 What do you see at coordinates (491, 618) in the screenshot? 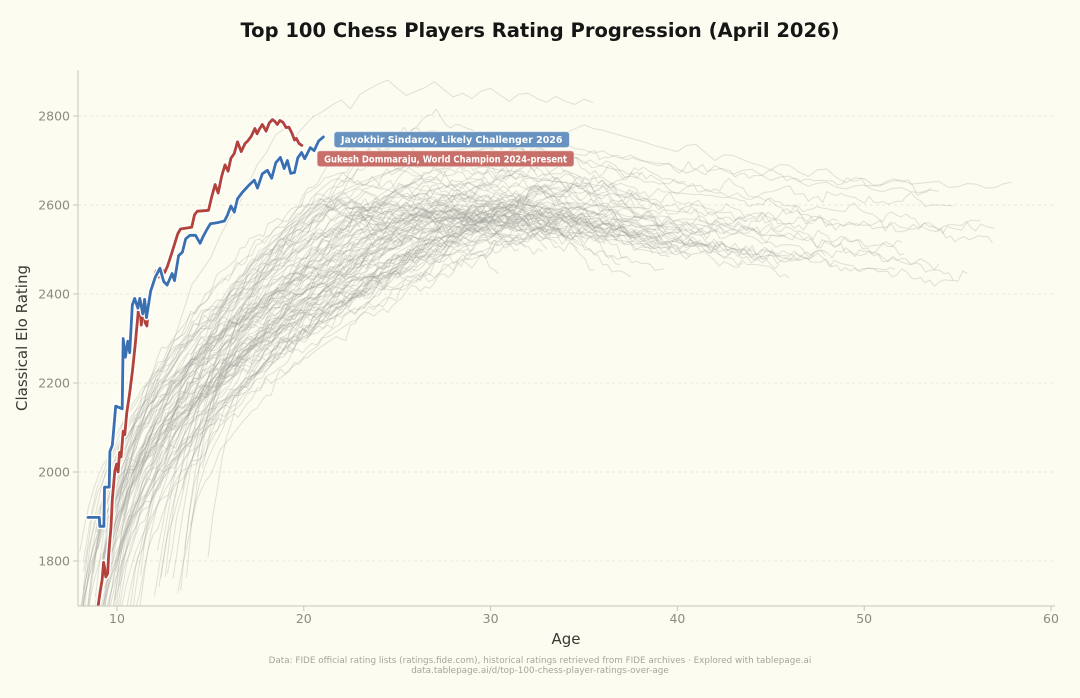
I see `x-tick-label-30: 30` at bounding box center [491, 618].